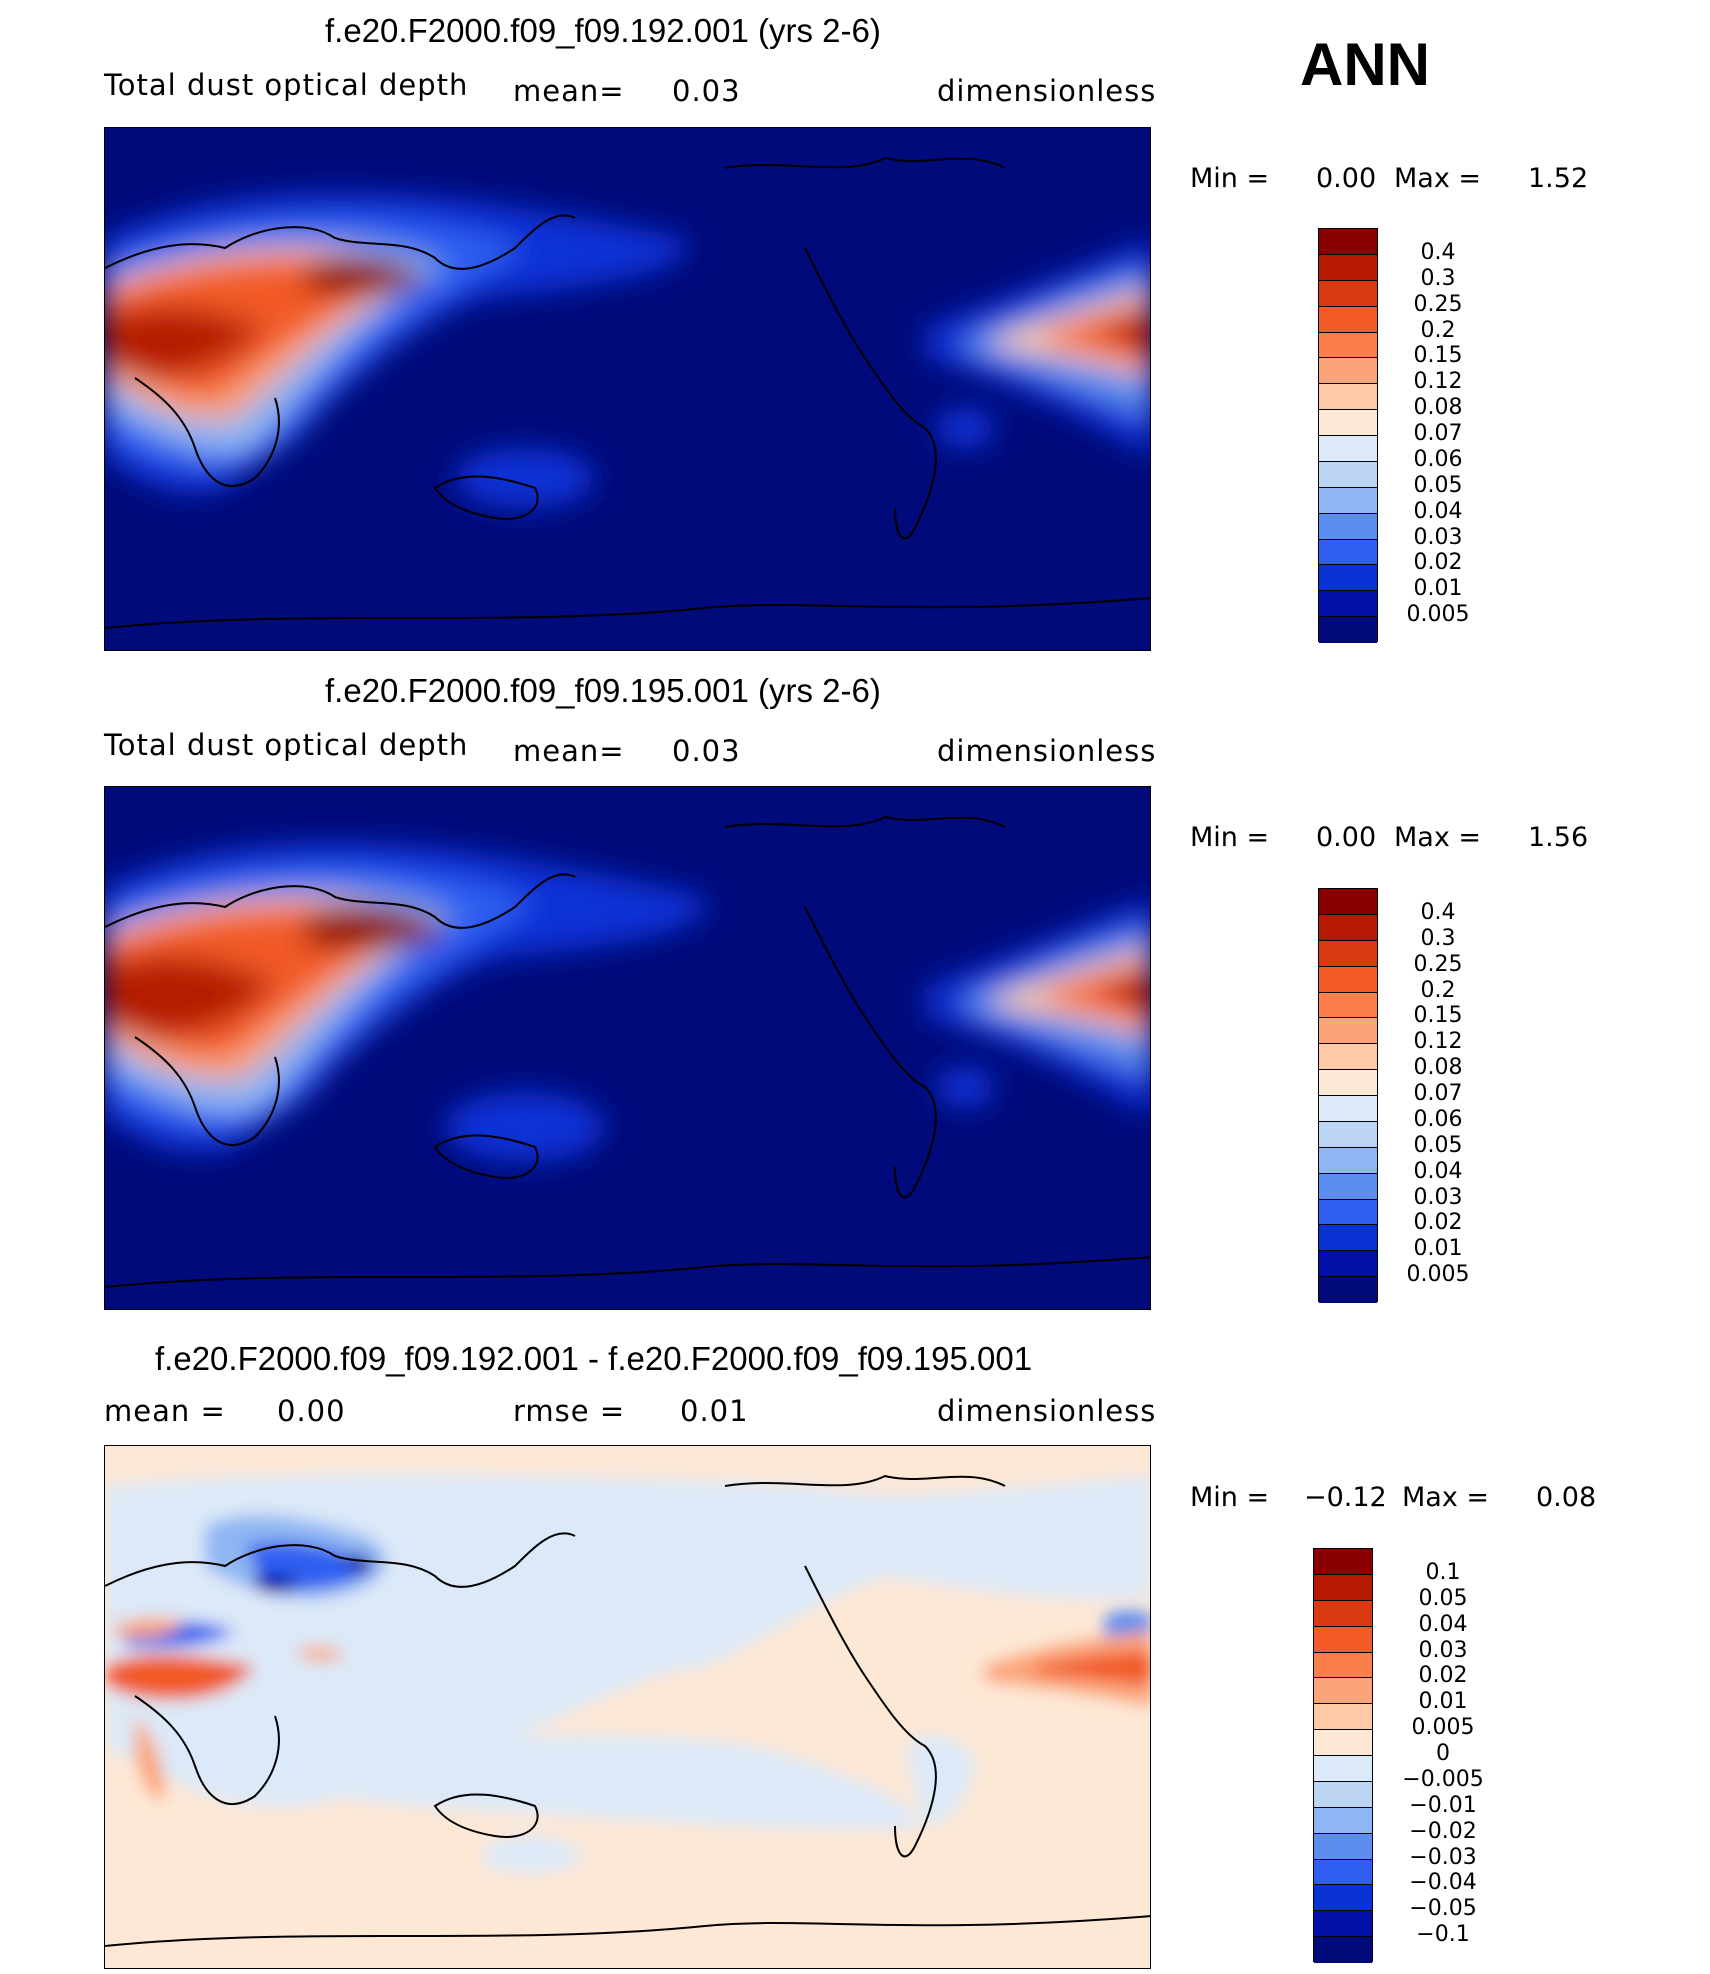  I want to click on colorbar-tick-label: 0.15, so click(1438, 1016).